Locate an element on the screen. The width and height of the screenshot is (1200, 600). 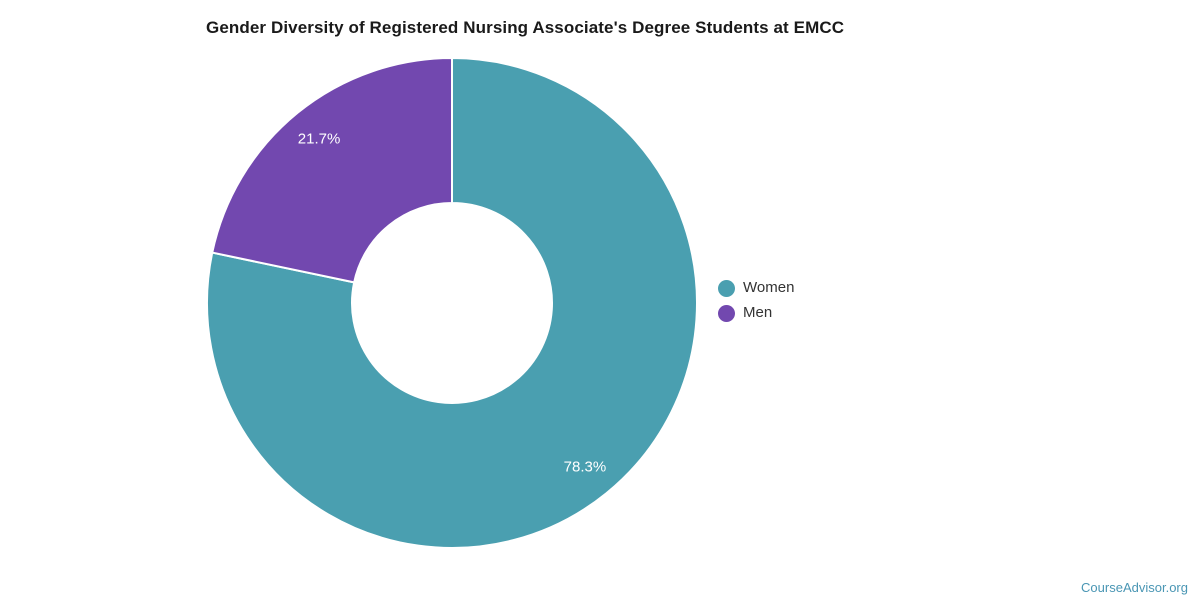
legend-item-women: Women is located at coordinates (756, 288).